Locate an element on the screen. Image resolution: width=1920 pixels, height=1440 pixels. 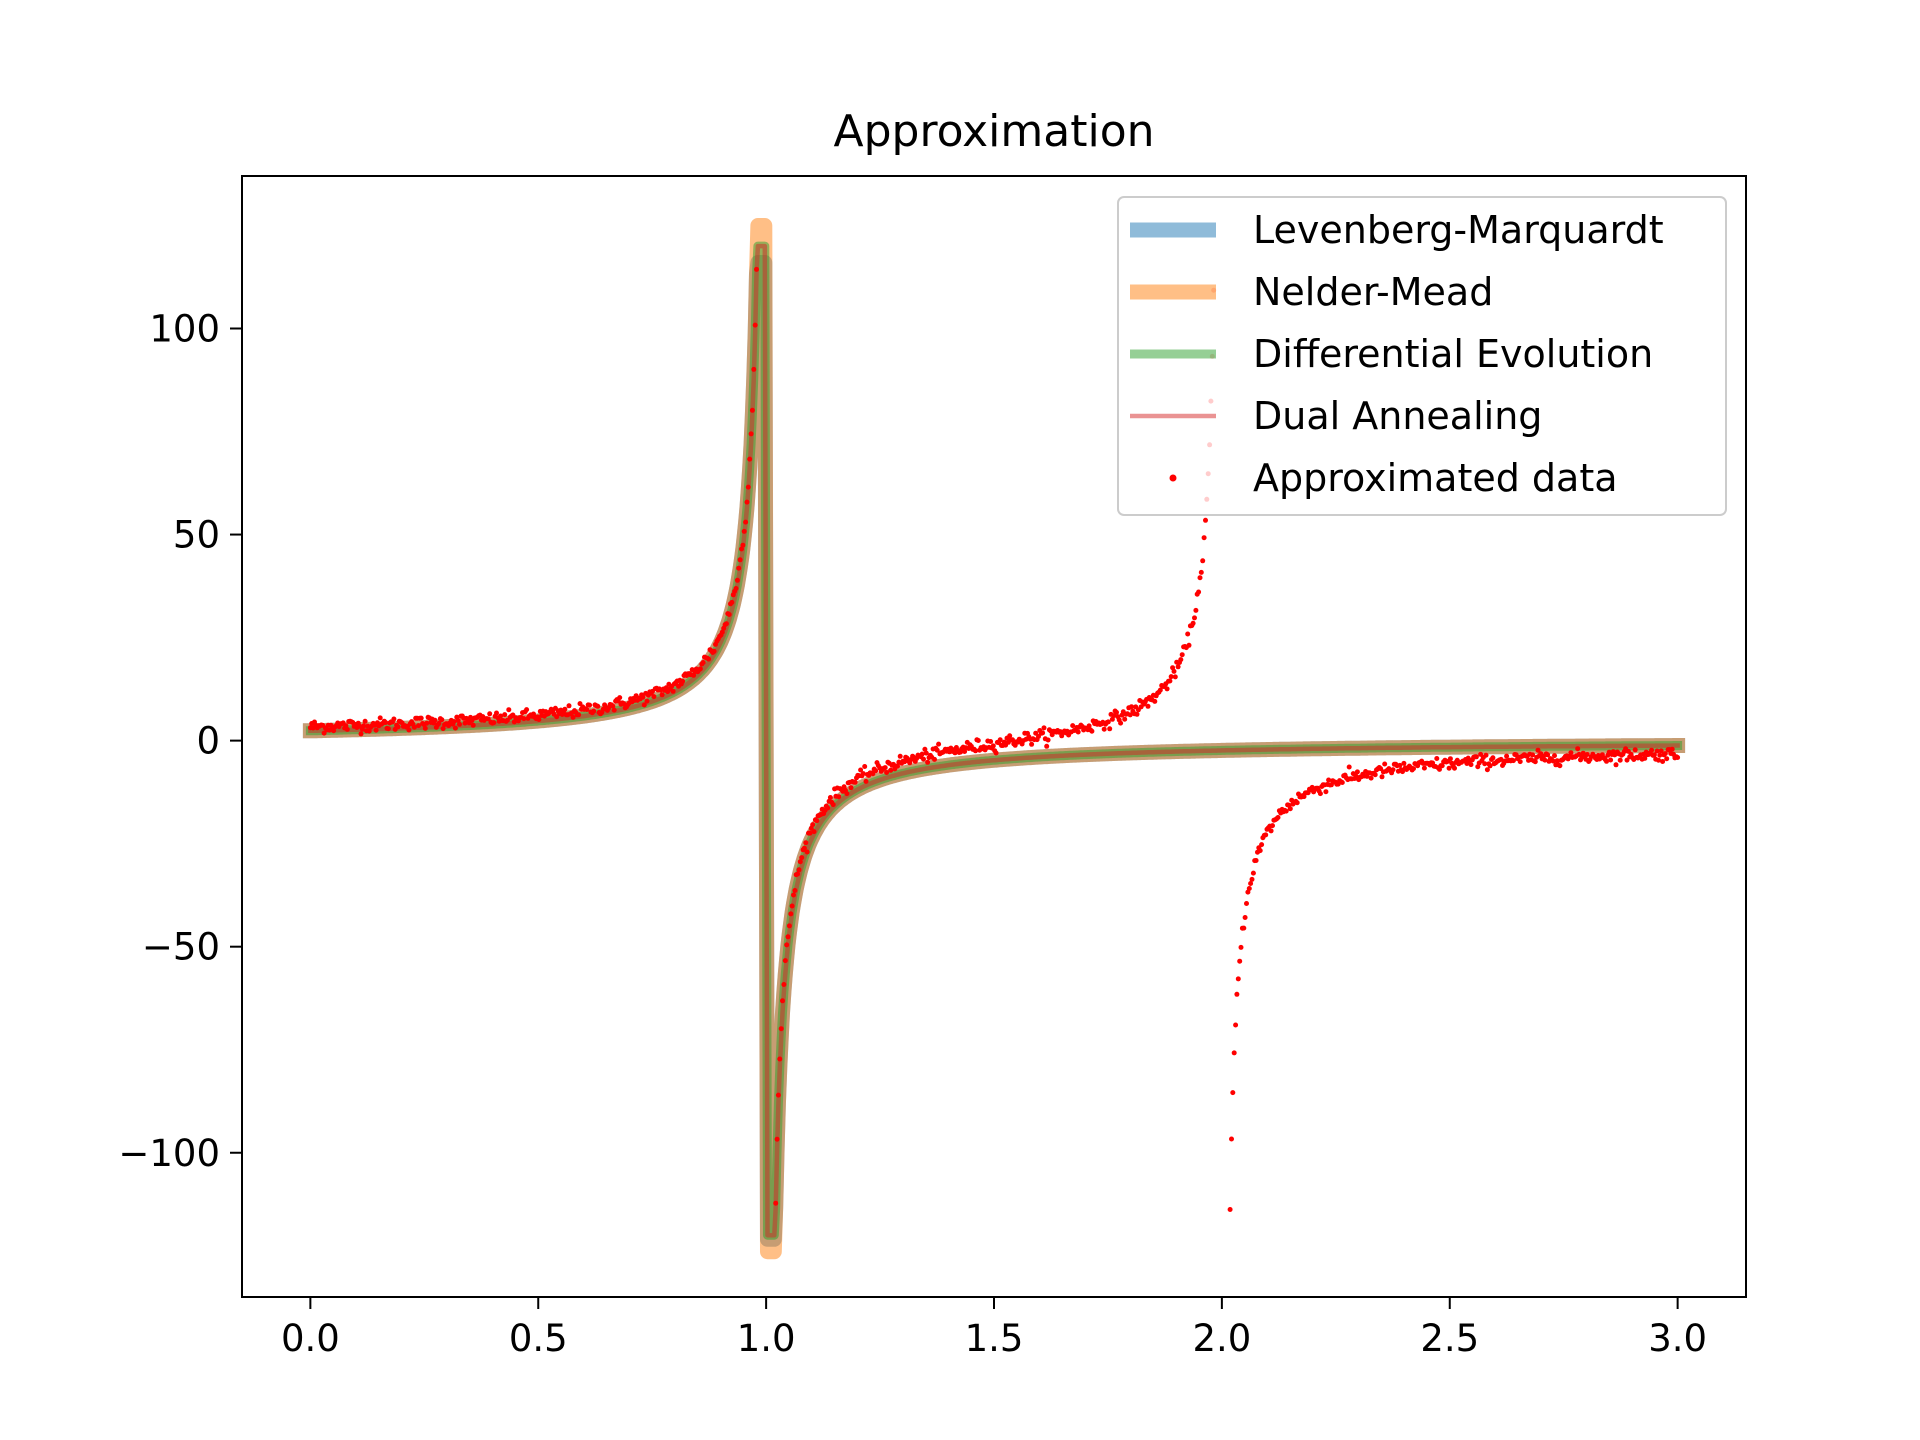
x-tick-label: 0.0 is located at coordinates (310, 1338).